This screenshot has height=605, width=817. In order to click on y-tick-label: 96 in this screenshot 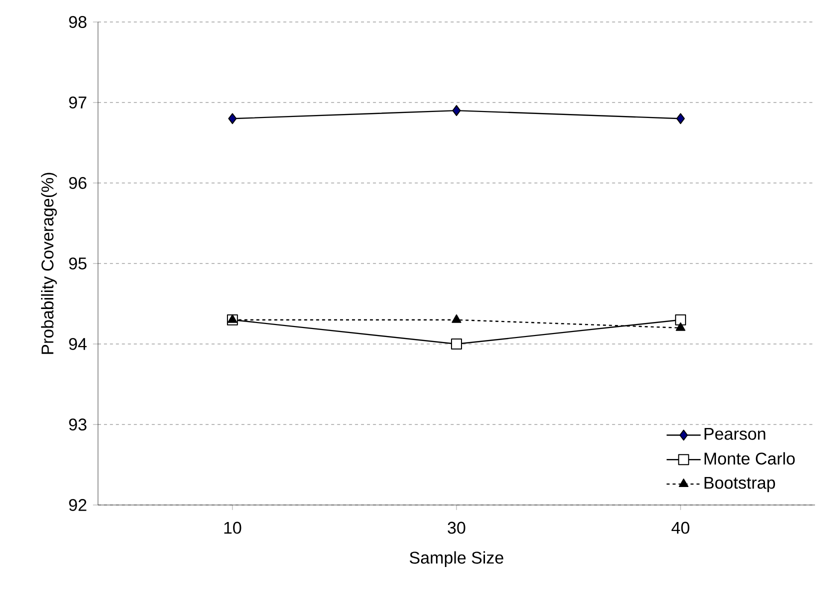, I will do `click(77, 183)`.